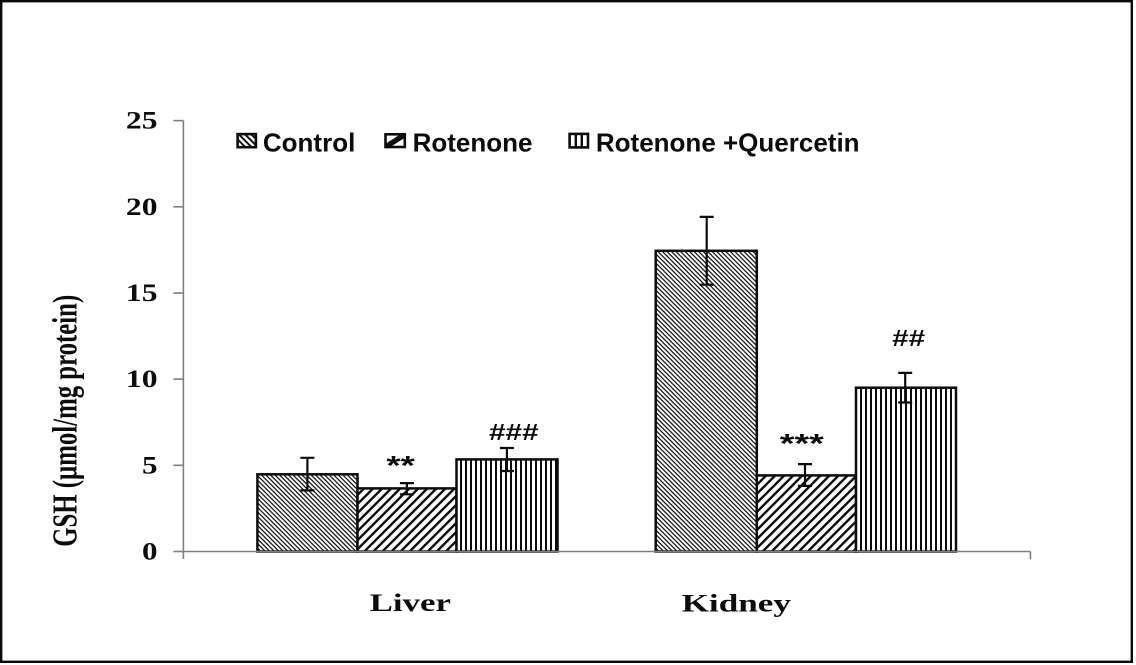 Image resolution: width=1136 pixels, height=665 pixels. What do you see at coordinates (737, 603) in the screenshot?
I see `svg-text: Kidney` at bounding box center [737, 603].